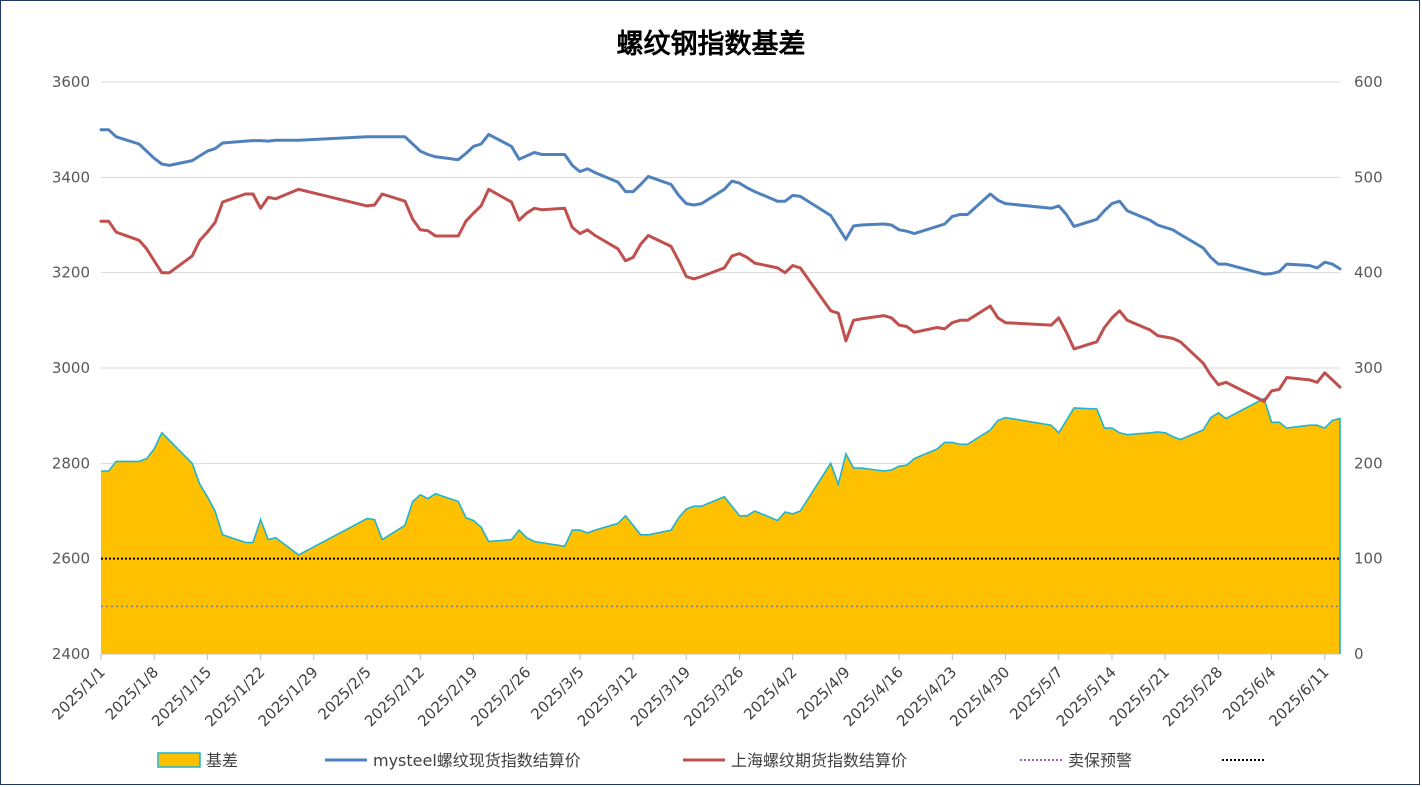  Describe the element at coordinates (1368, 368) in the screenshot. I see `right-axis-tick-label: 300` at that location.